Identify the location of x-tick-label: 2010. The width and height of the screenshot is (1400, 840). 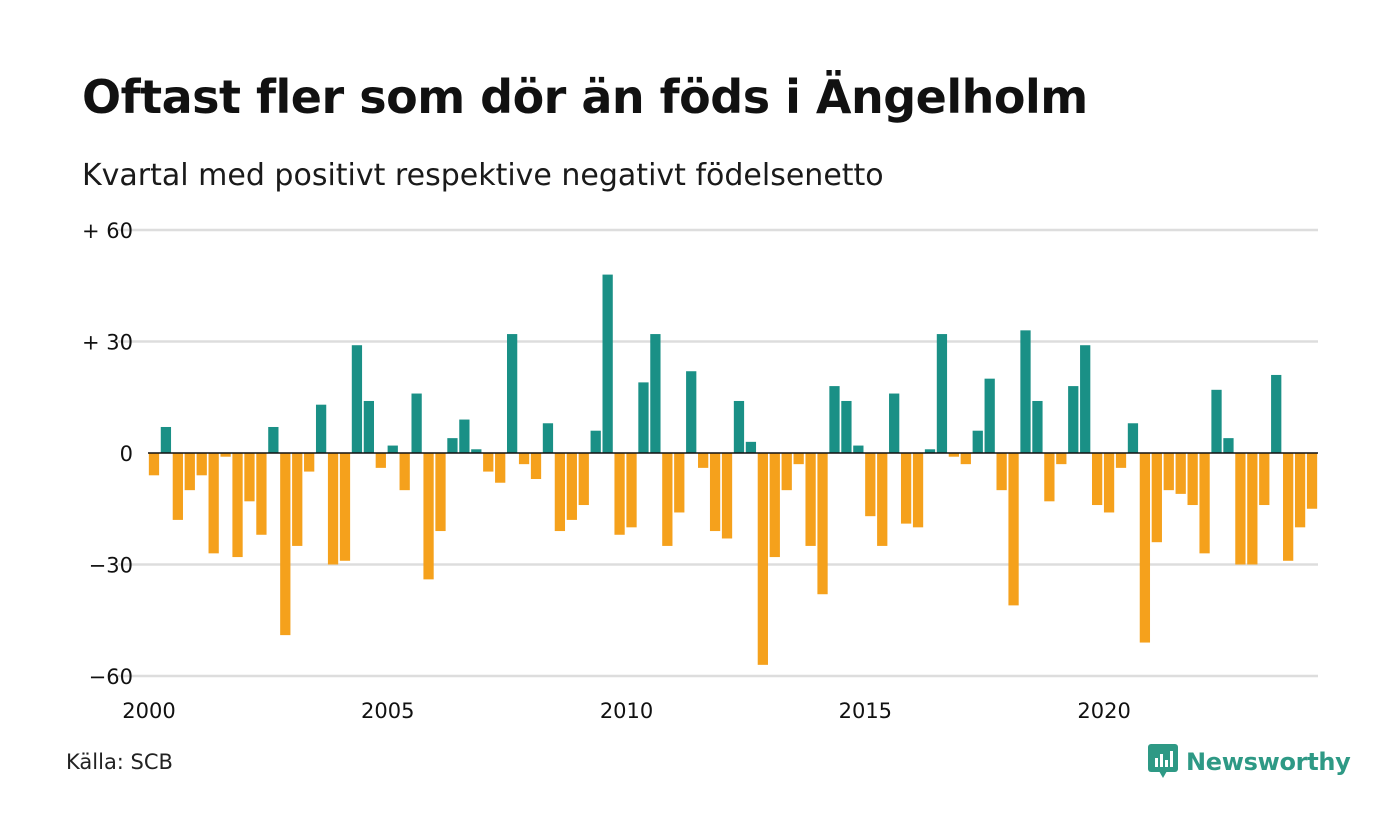
(626, 711).